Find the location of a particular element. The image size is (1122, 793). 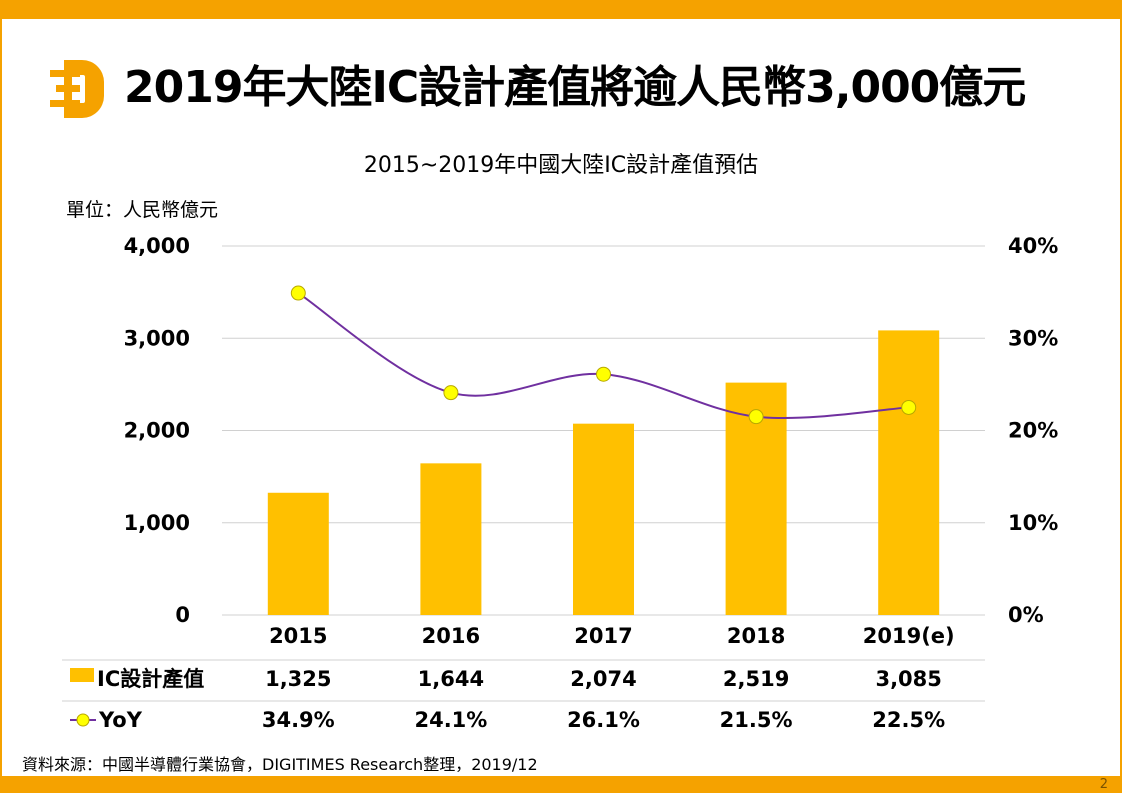

y-right-tick-label: 0% is located at coordinates (1026, 615).